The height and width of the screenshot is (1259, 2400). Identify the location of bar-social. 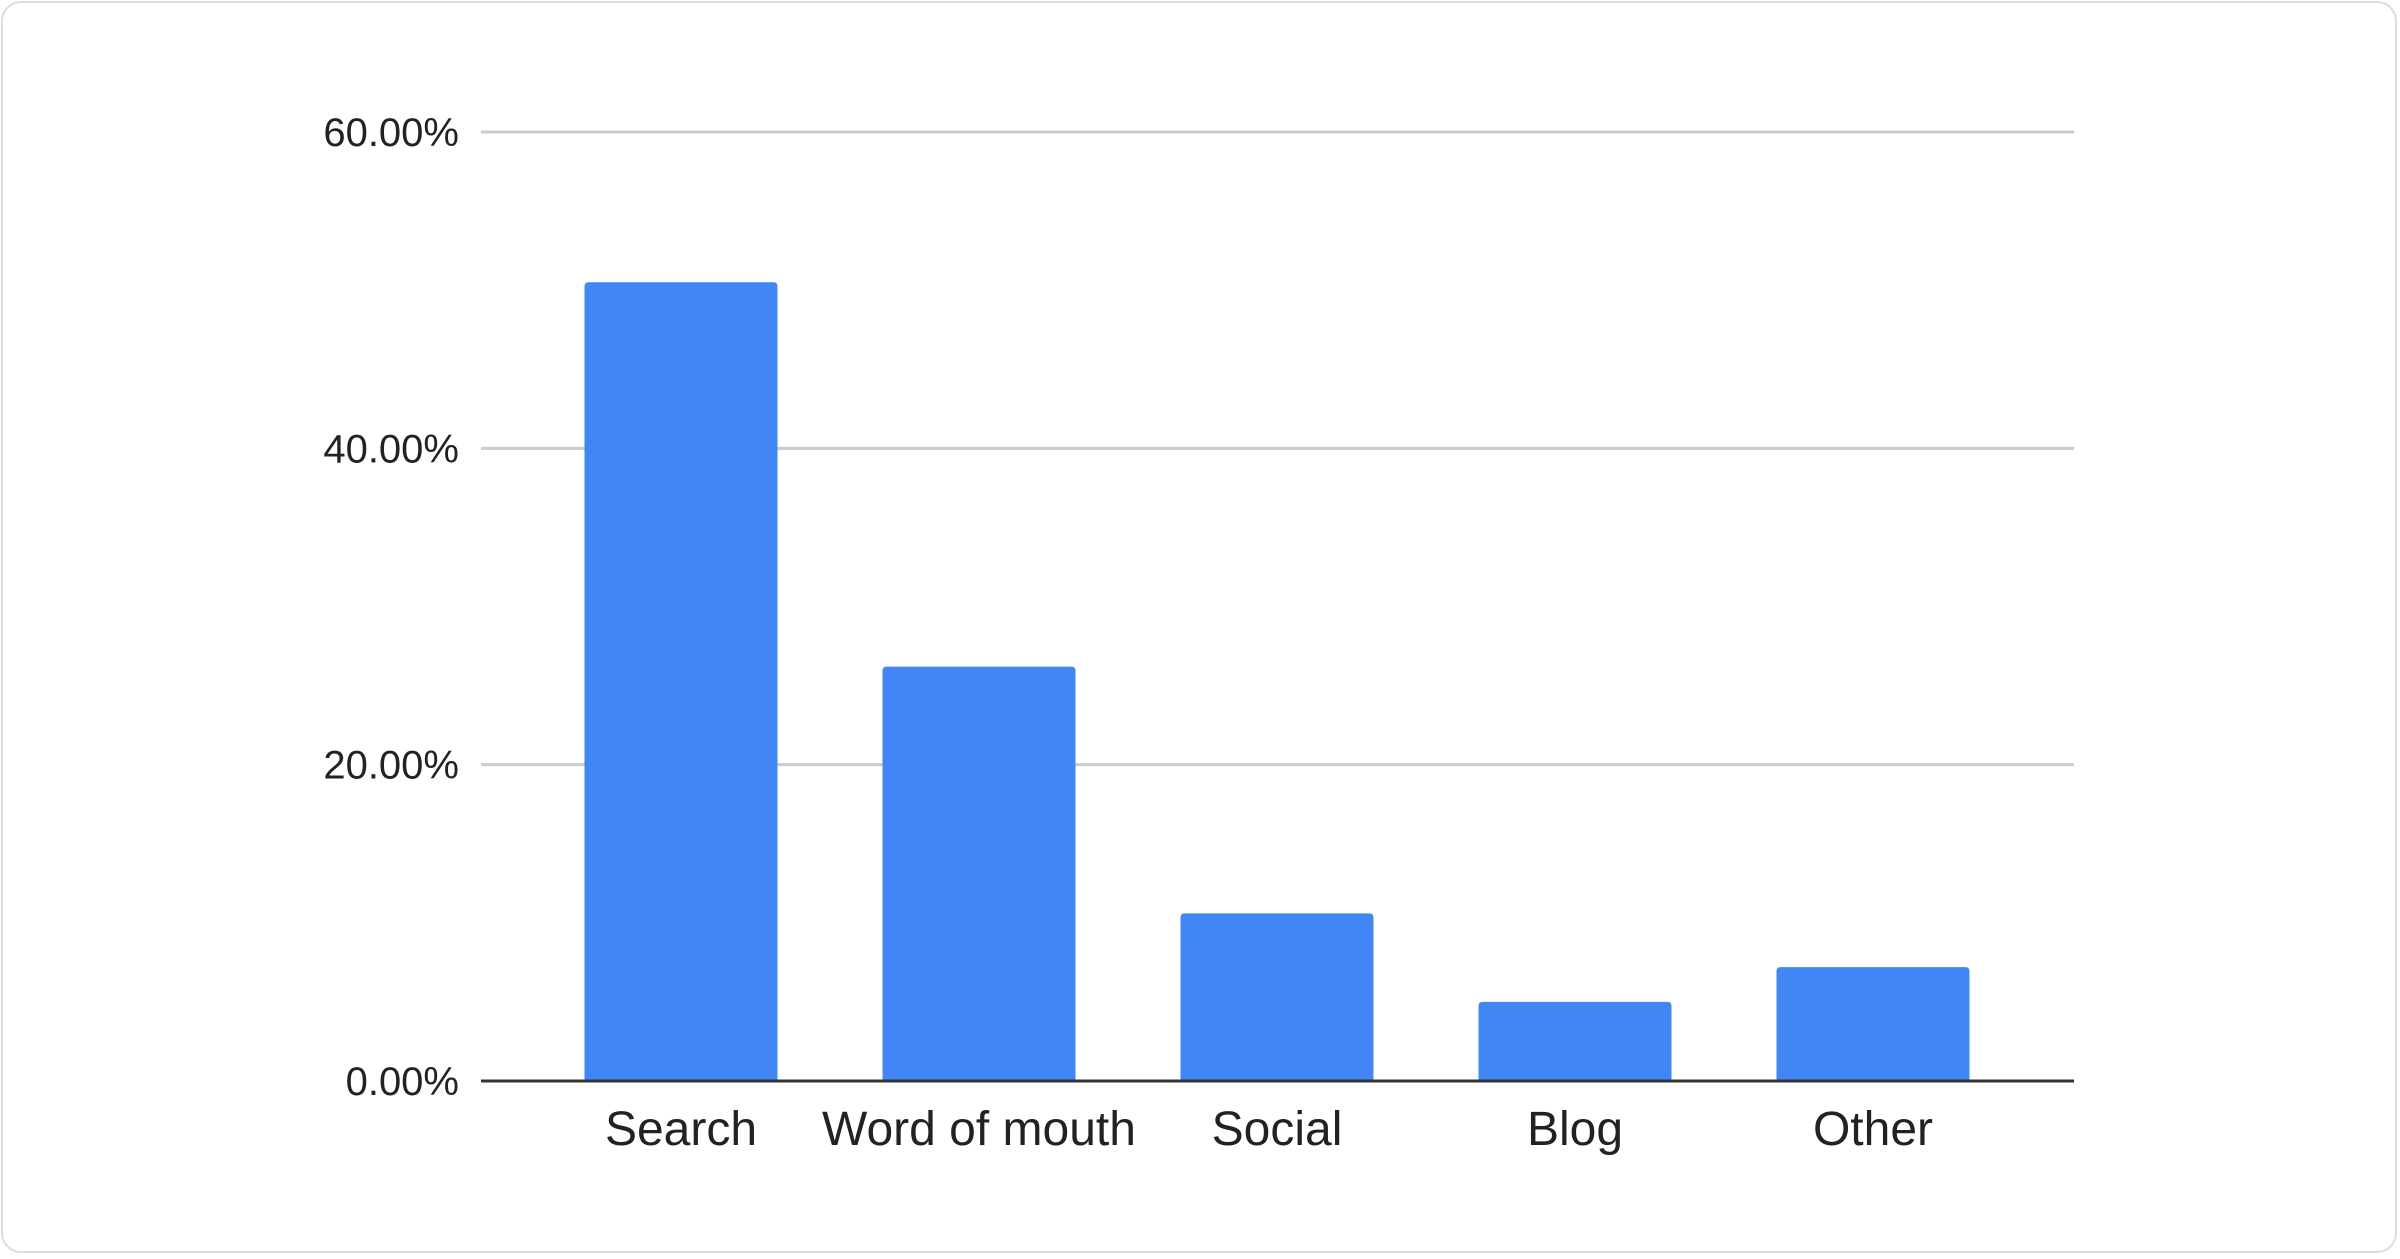
(1277, 997).